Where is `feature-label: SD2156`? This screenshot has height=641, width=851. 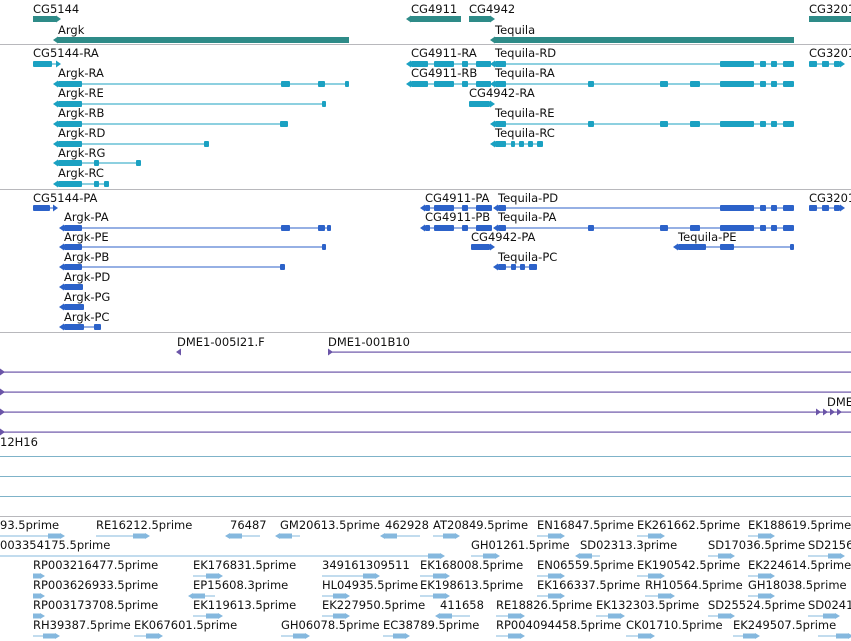 feature-label: SD2156 is located at coordinates (829, 545).